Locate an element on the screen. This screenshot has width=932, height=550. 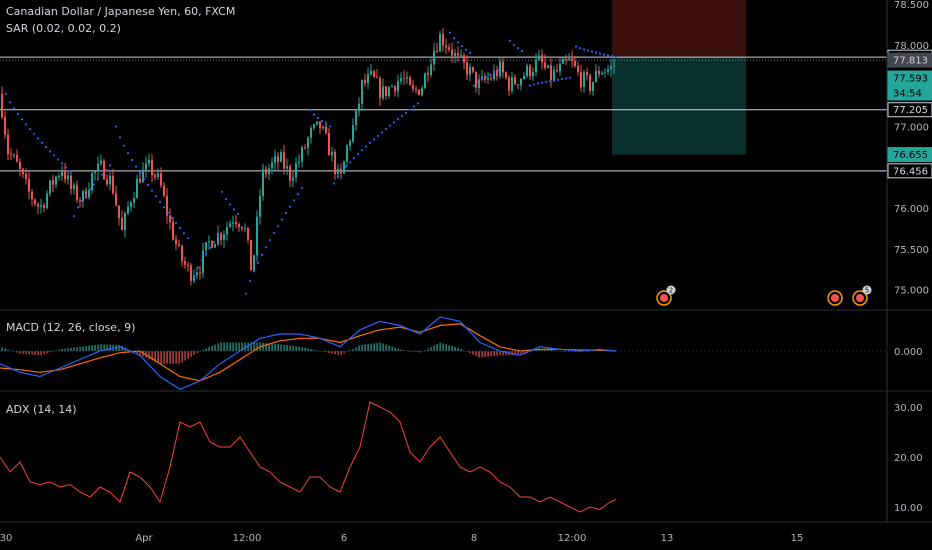
take-profit-zone is located at coordinates (679, 106).